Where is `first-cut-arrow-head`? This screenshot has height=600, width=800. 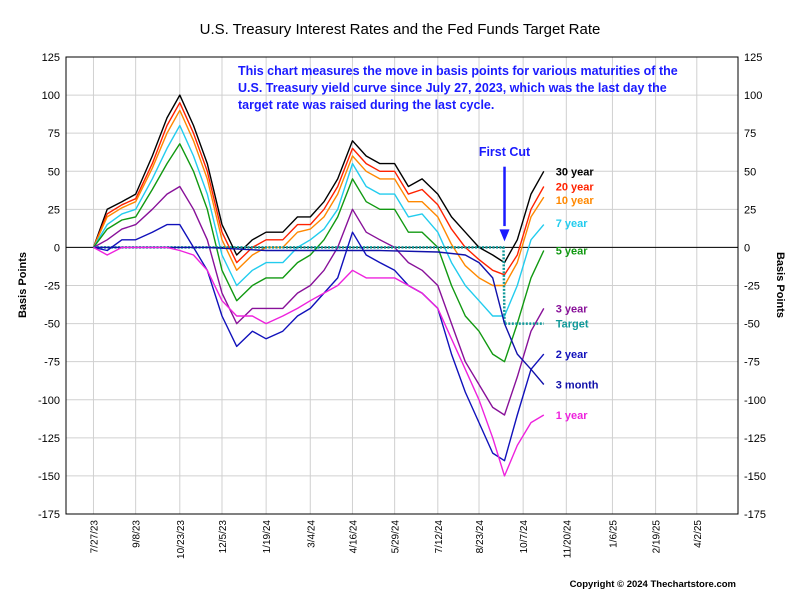
first-cut-arrow-head is located at coordinates (504, 235).